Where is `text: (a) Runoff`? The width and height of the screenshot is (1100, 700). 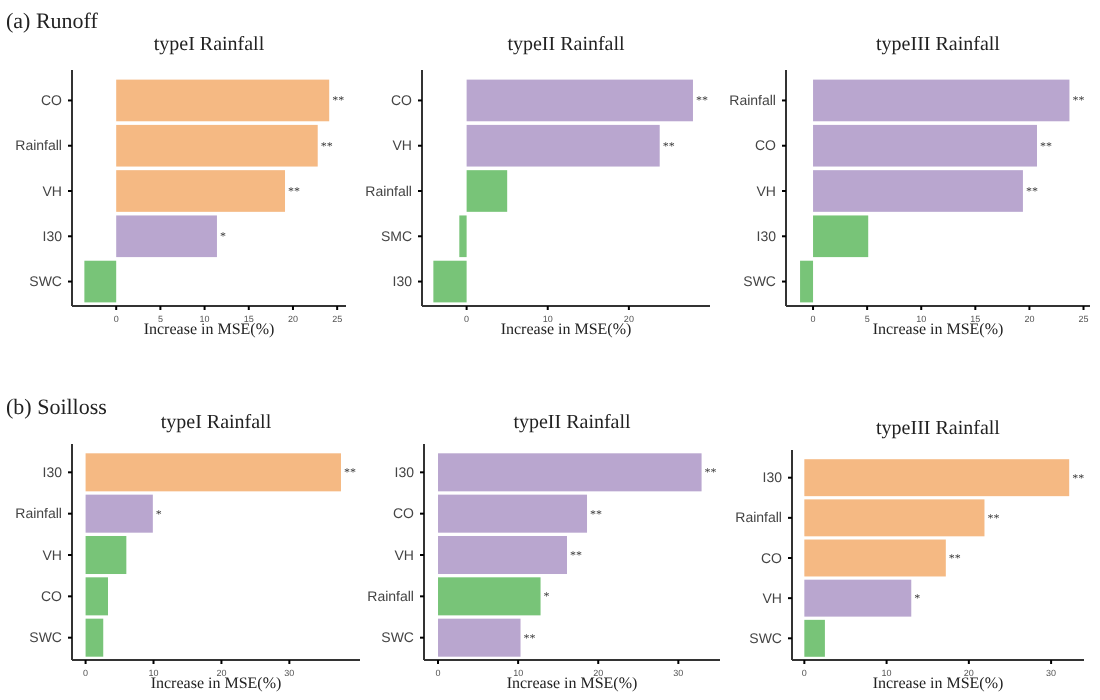
text: (a) Runoff is located at coordinates (52, 22).